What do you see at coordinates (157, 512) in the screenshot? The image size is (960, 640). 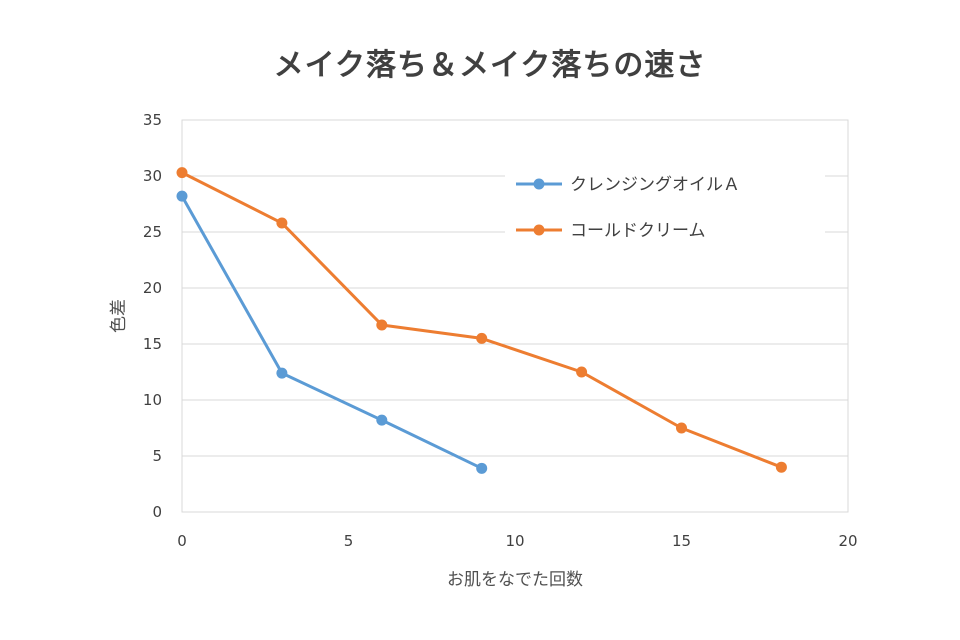 I see `y-tick-label: 0` at bounding box center [157, 512].